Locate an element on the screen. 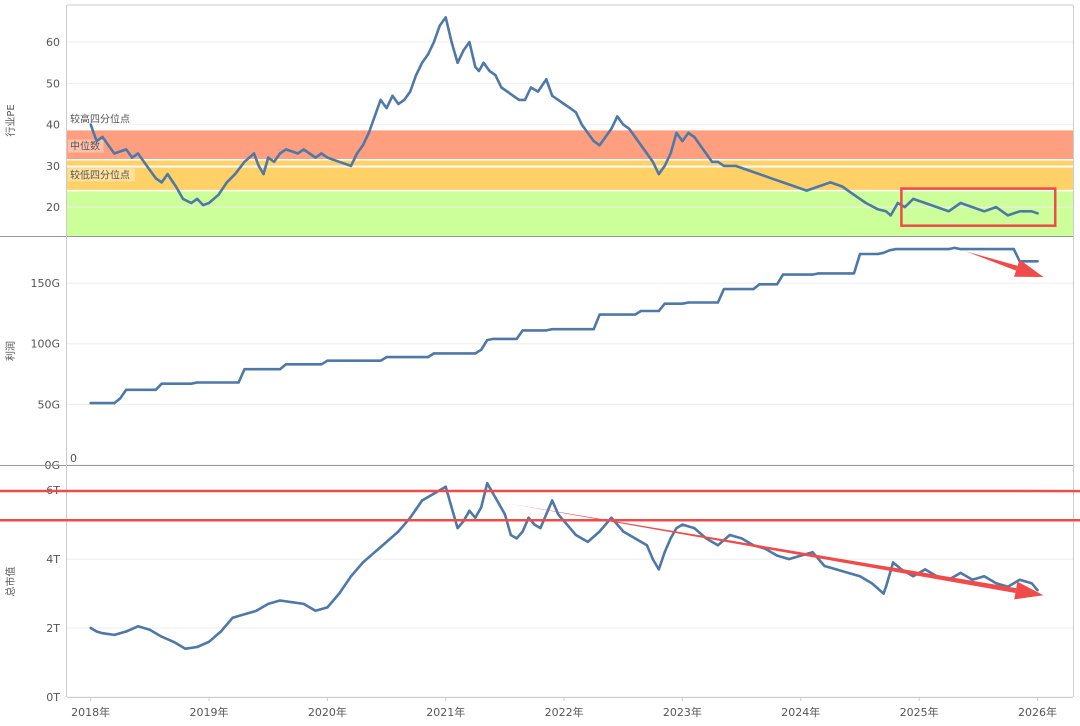 This screenshot has height=726, width=1080. x-tick-label-3: 2021年 is located at coordinates (445, 712).